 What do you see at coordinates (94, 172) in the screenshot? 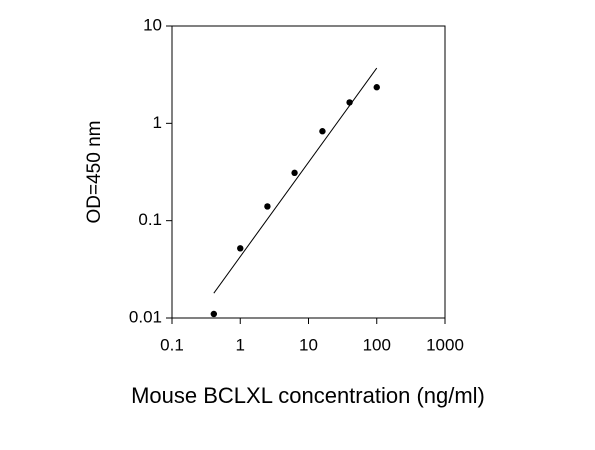
I see `y-axis-label: OD=450 nm` at bounding box center [94, 172].